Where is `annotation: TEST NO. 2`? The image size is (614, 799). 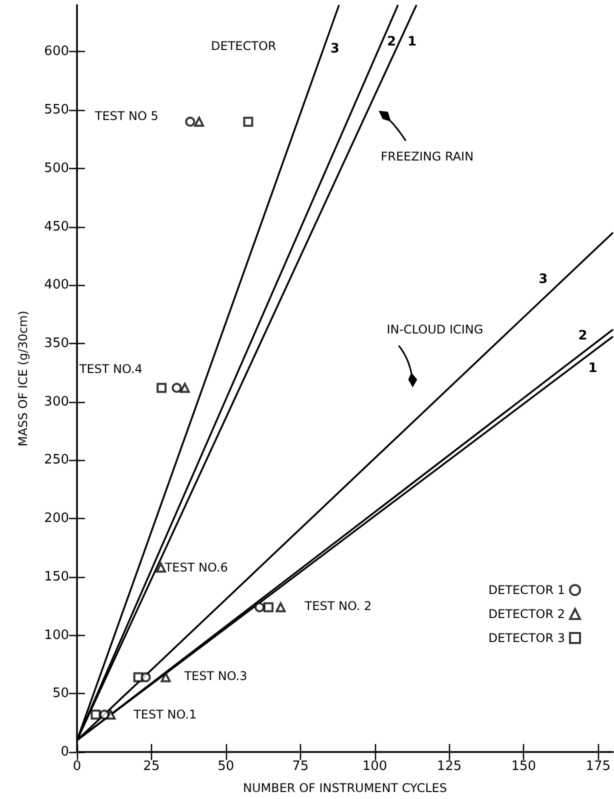 annotation: TEST NO. 2 is located at coordinates (338, 606).